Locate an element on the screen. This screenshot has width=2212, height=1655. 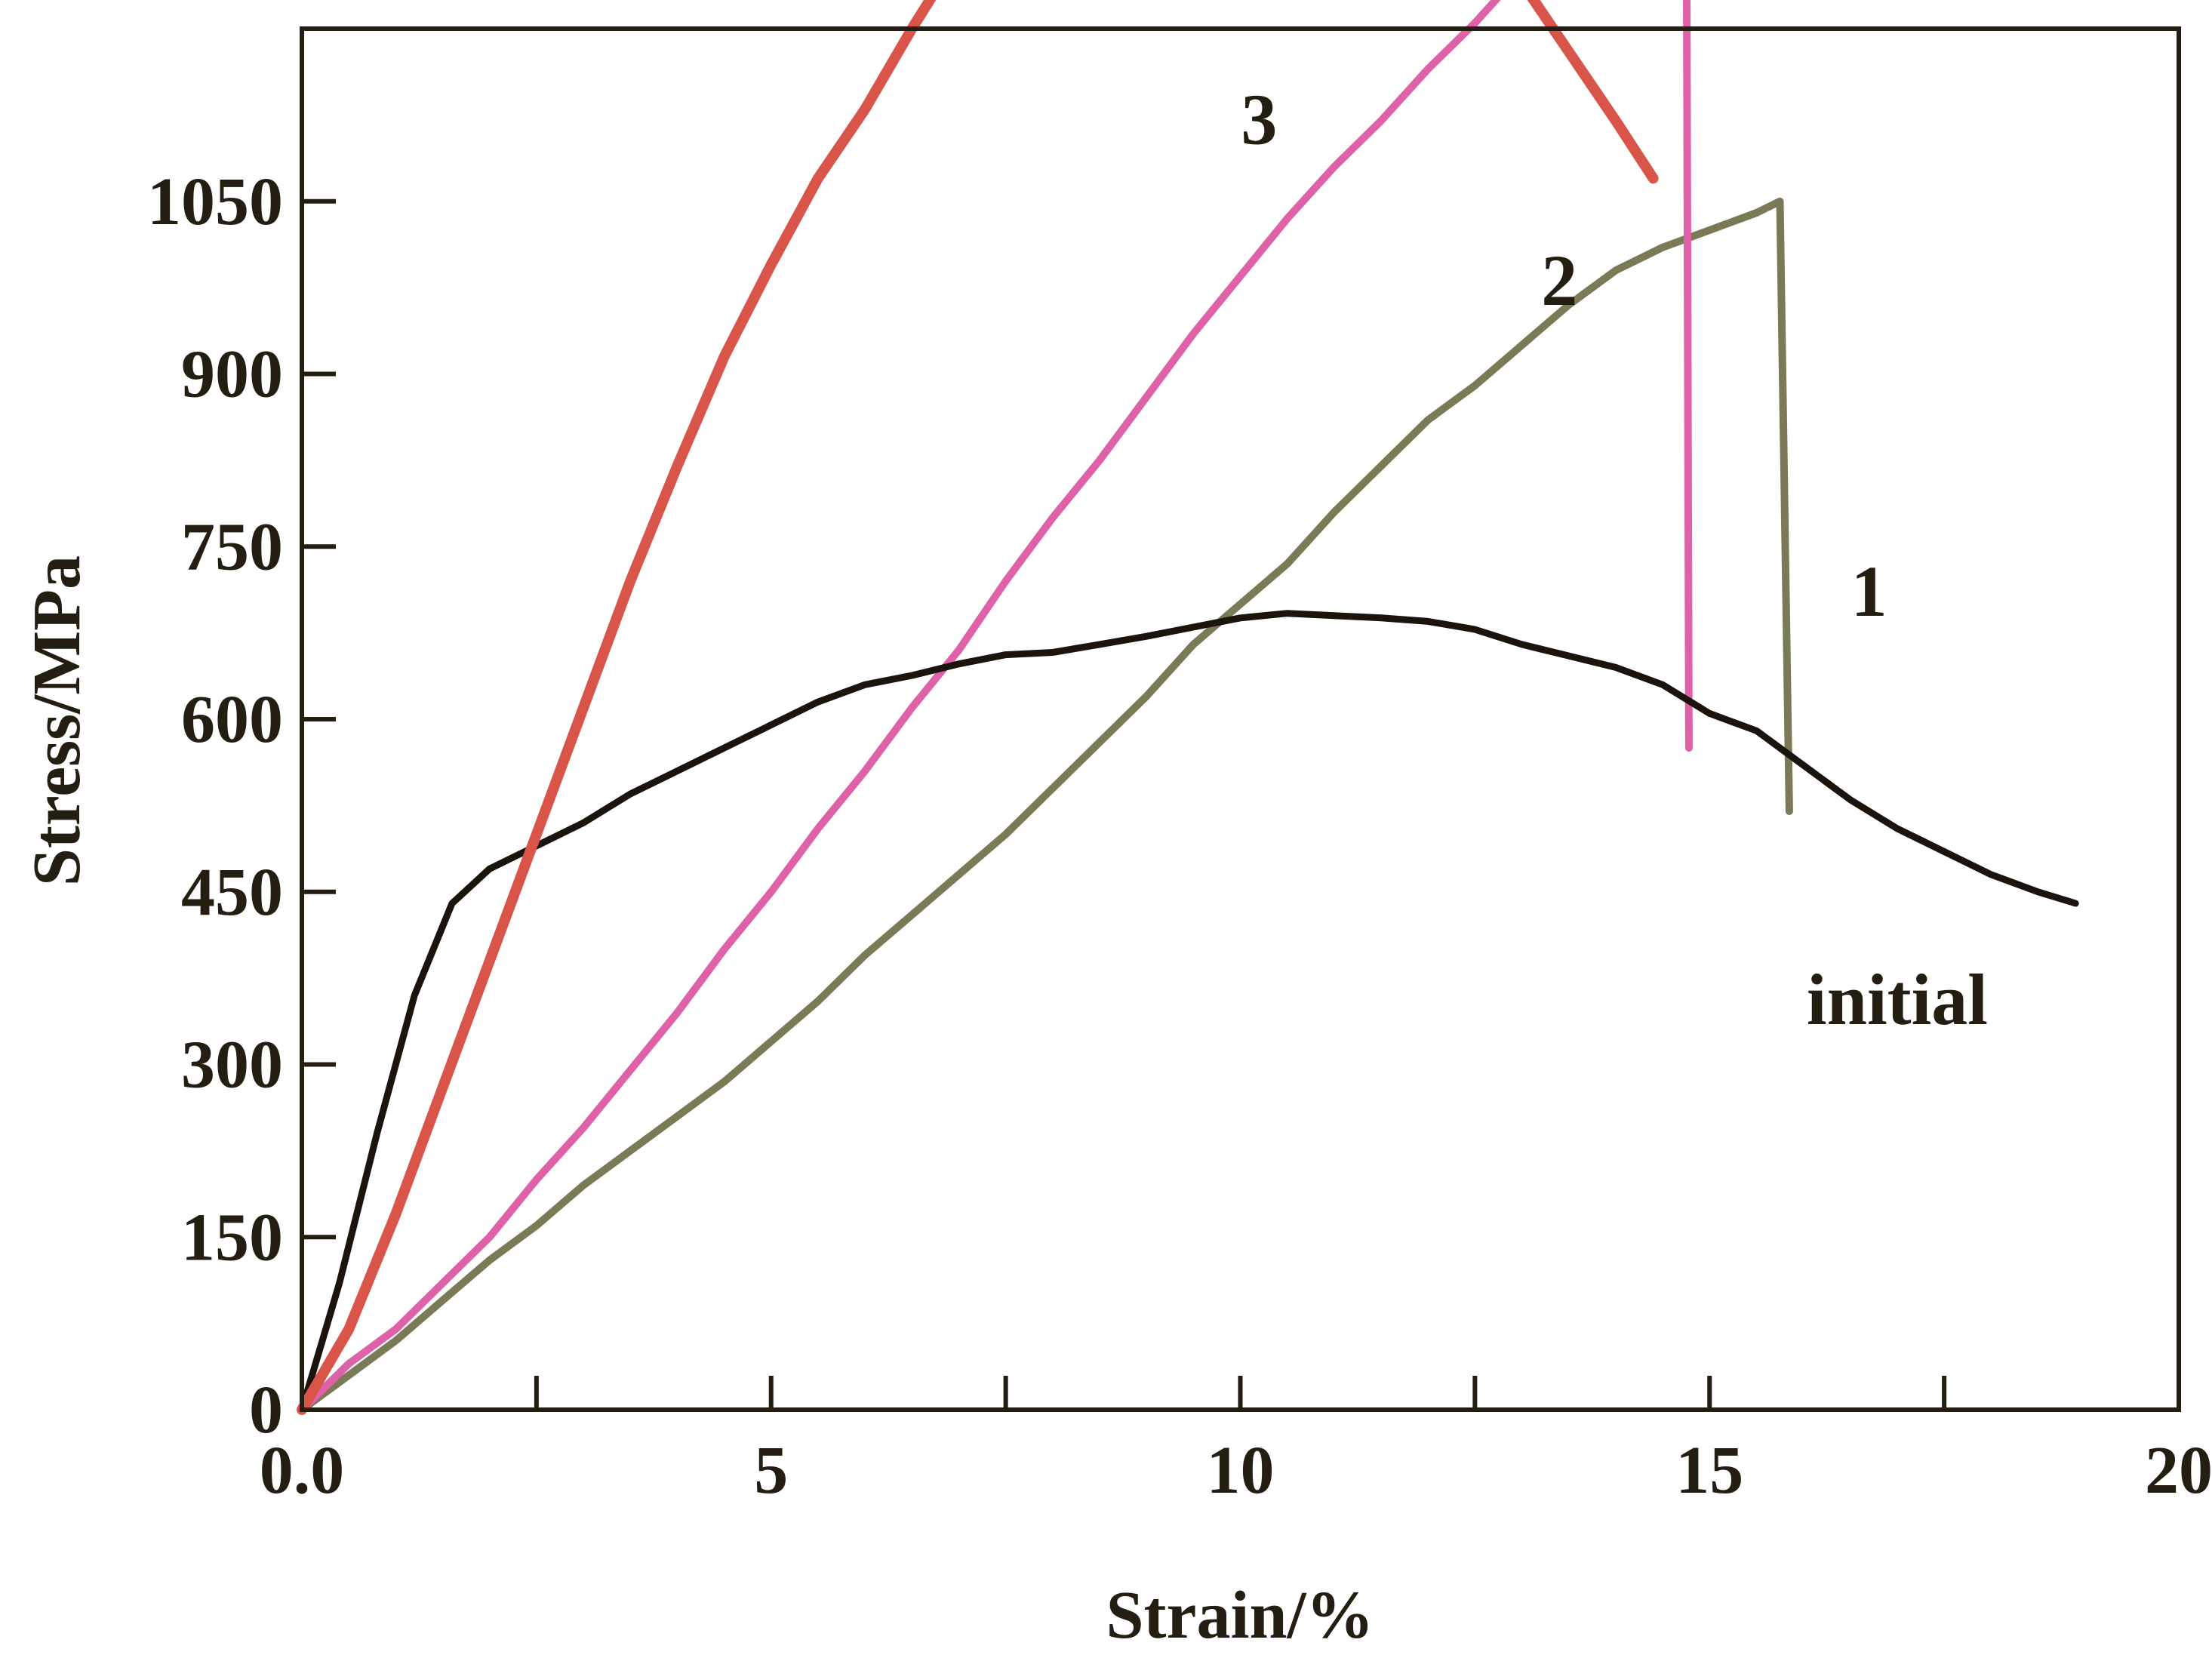
y-tick-label: 600 is located at coordinates (232, 719).